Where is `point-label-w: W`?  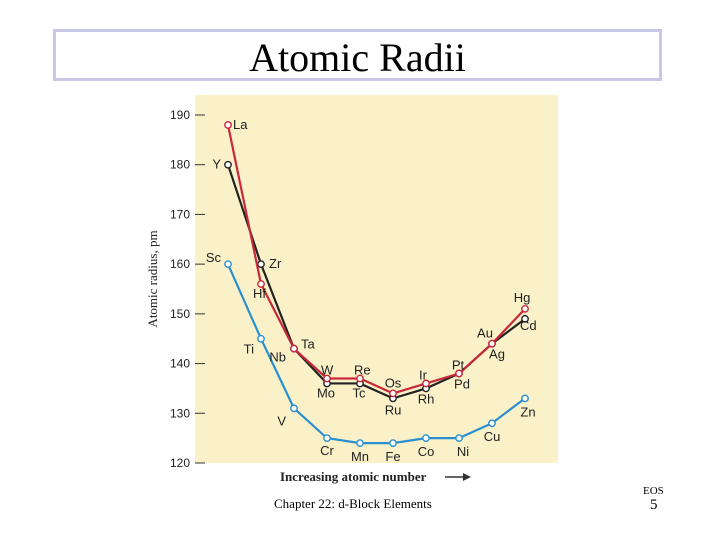
point-label-w: W is located at coordinates (327, 369).